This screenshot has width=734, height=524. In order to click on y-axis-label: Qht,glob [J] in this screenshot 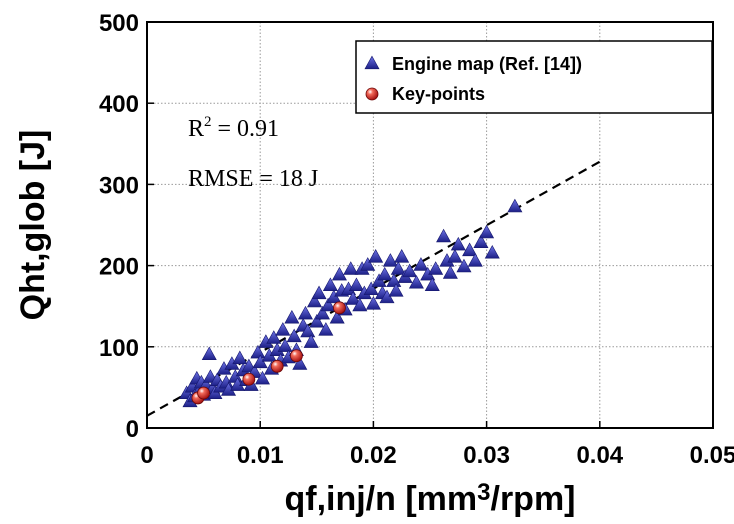, I will do `click(33, 225)`.